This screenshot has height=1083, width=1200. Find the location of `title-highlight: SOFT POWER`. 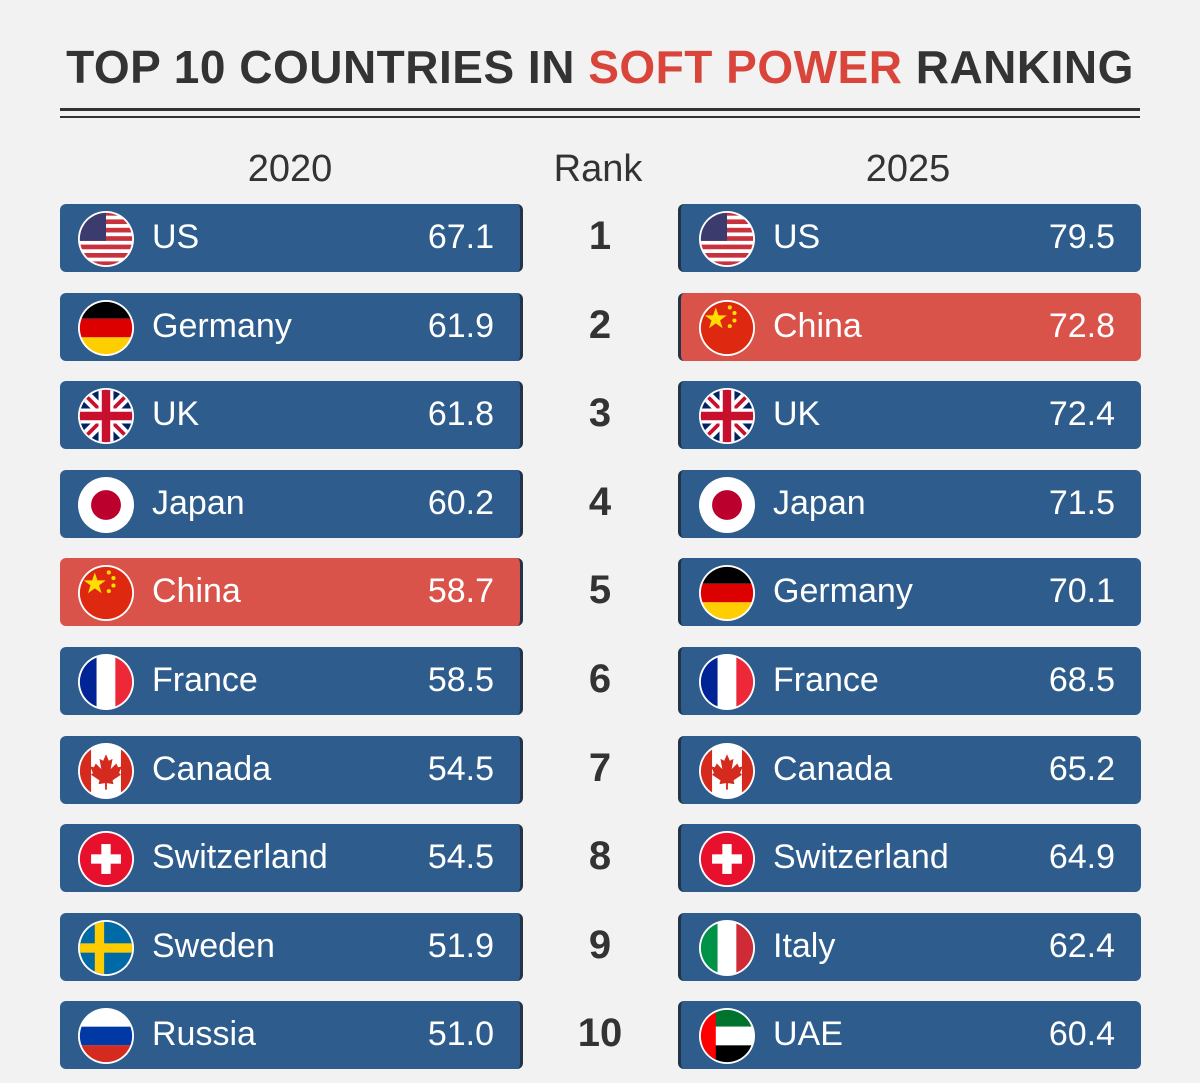

title-highlight: SOFT POWER is located at coordinates (745, 67).